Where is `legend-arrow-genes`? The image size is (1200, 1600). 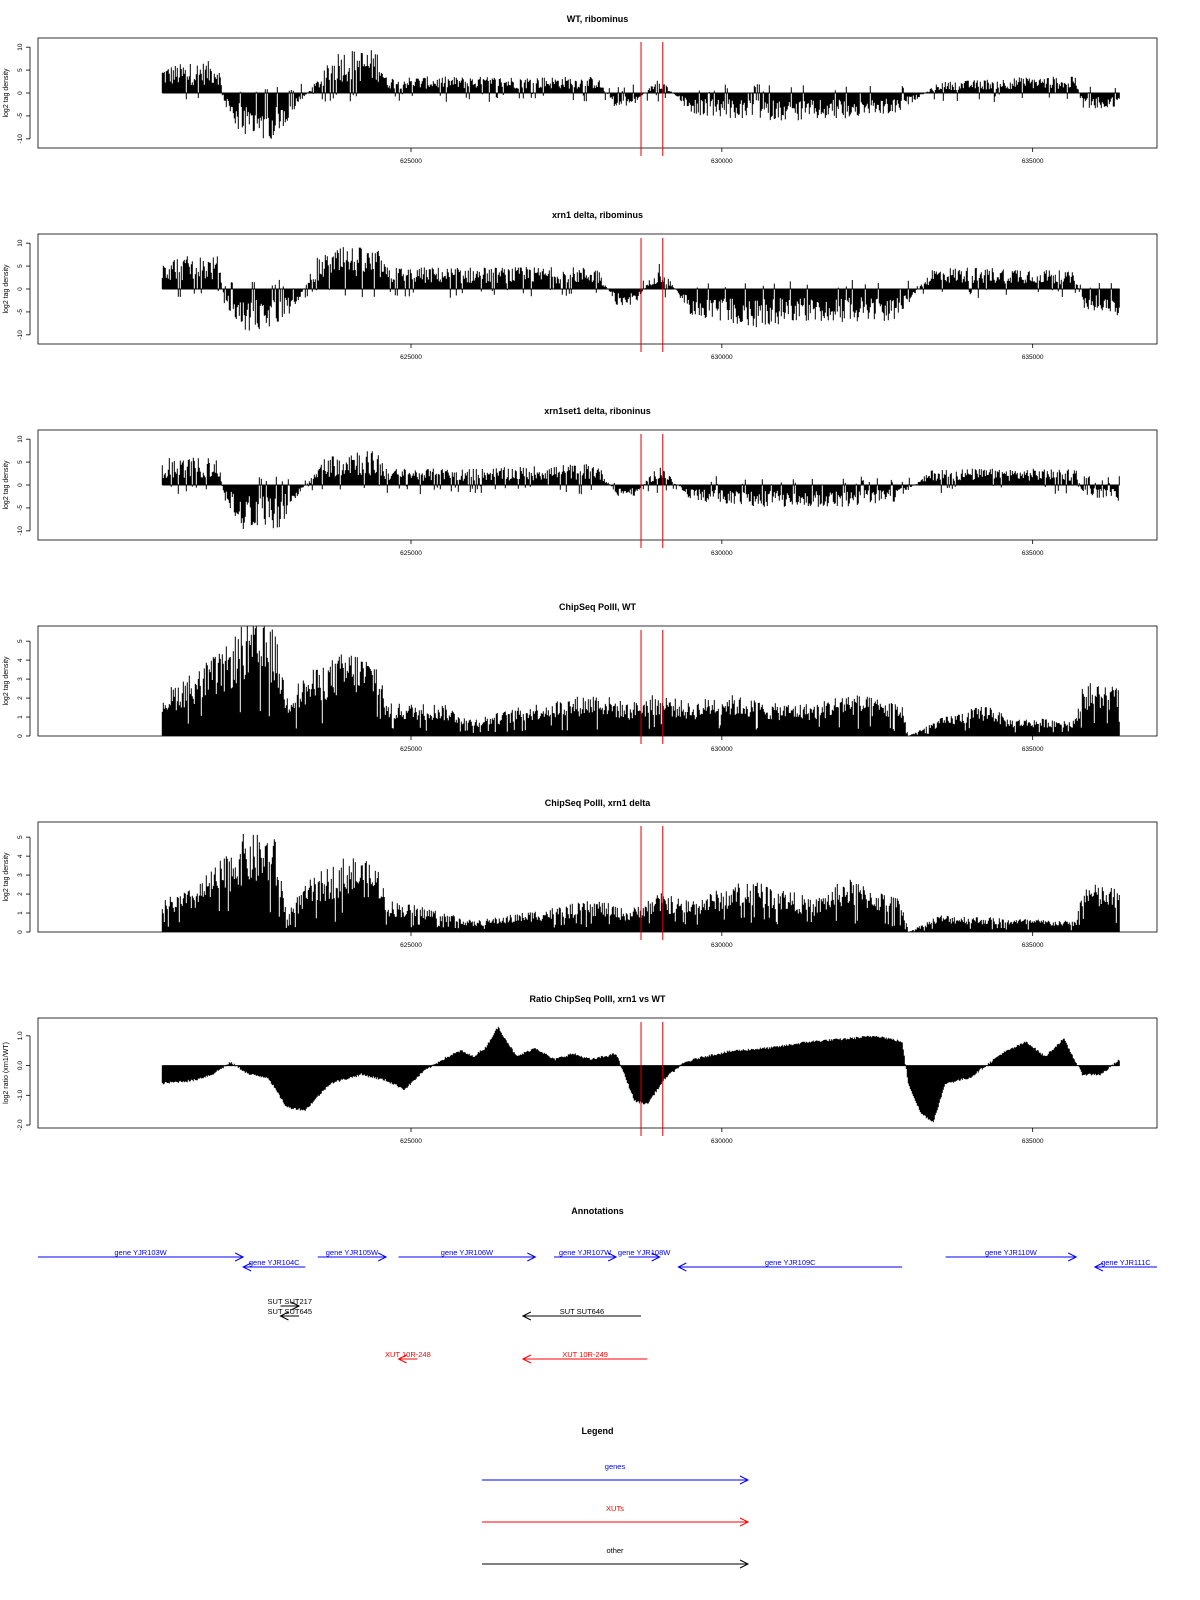 legend-arrow-genes is located at coordinates (616, 1480).